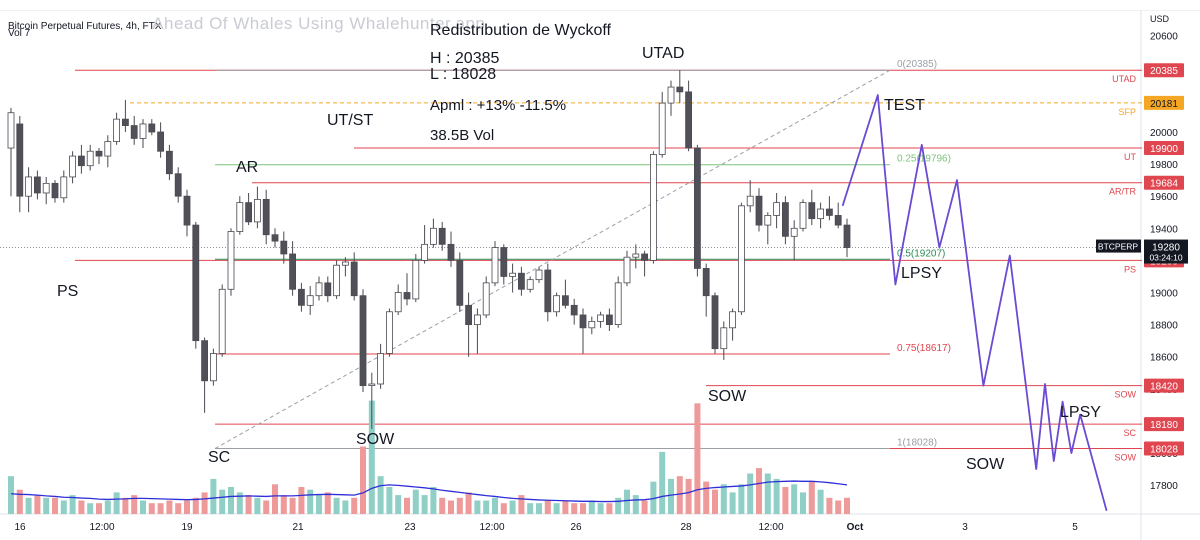 The height and width of the screenshot is (540, 1200). What do you see at coordinates (498, 105) in the screenshot?
I see `amplitude-annotation: Apml : +13% -11.5%` at bounding box center [498, 105].